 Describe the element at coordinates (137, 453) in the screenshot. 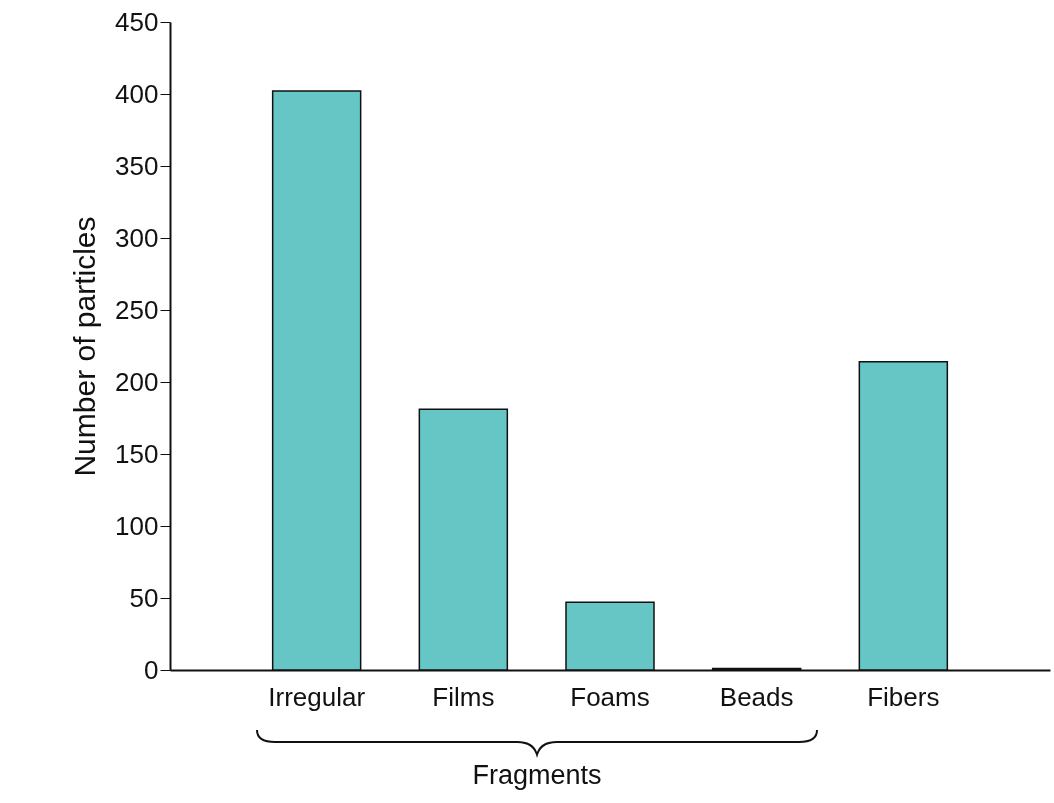

I see `y-tick-label: 150` at that location.